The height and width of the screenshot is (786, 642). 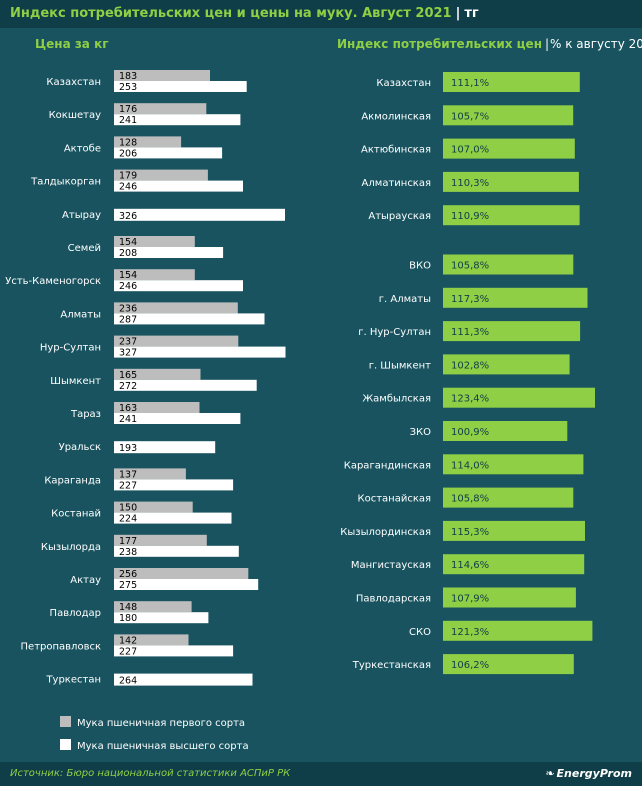 What do you see at coordinates (61, 646) in the screenshot?
I see `price-category-label: Петропавловск` at bounding box center [61, 646].